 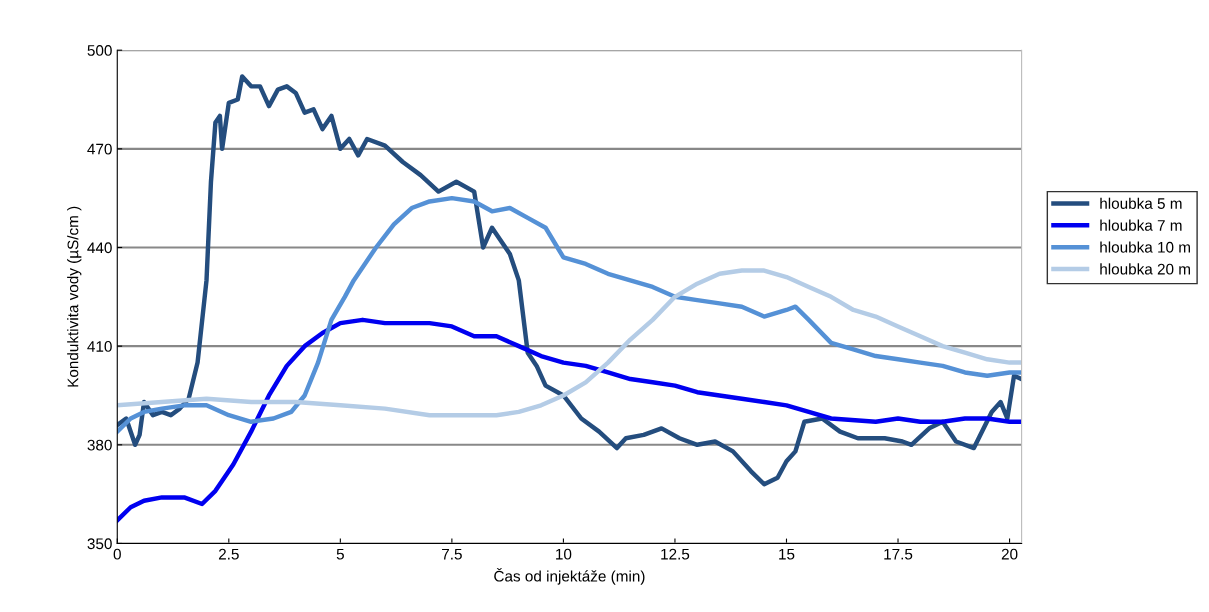 I want to click on legend-label: hloubka 5 m, so click(x=1141, y=203).